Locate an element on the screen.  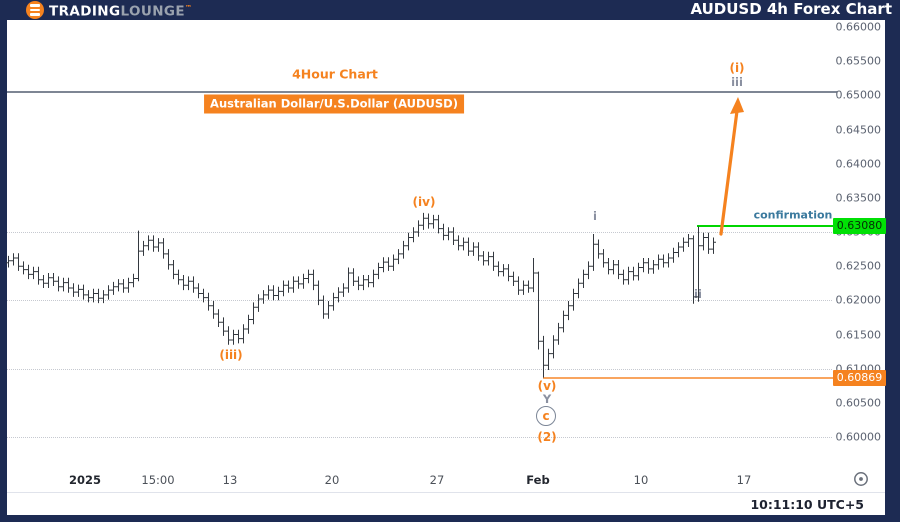
price-badge: 0.60869 is located at coordinates (859, 377).